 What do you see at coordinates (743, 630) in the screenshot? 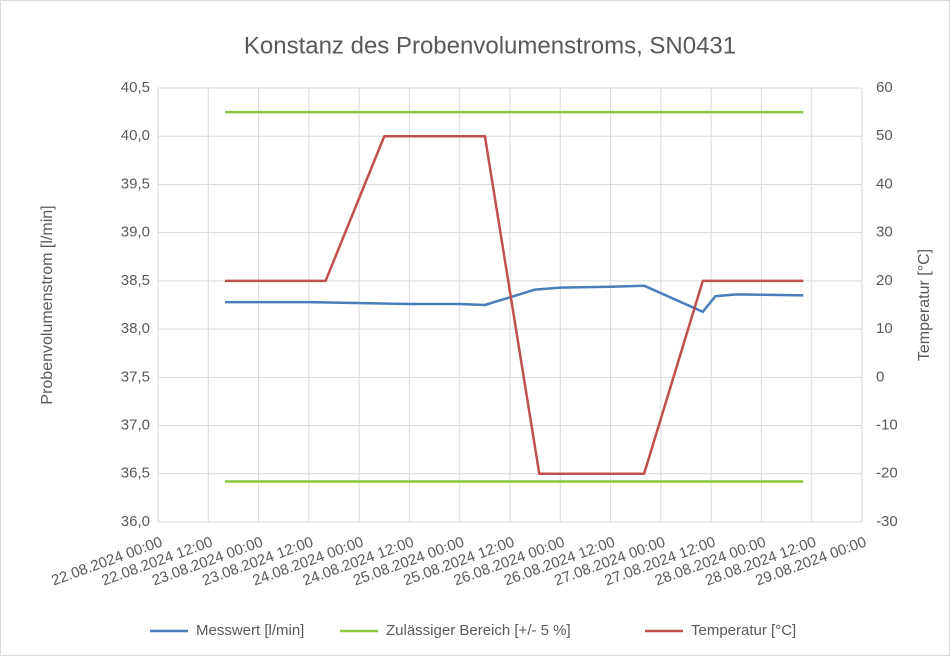
I see `legend-label: Temperatur [°C]` at bounding box center [743, 630].